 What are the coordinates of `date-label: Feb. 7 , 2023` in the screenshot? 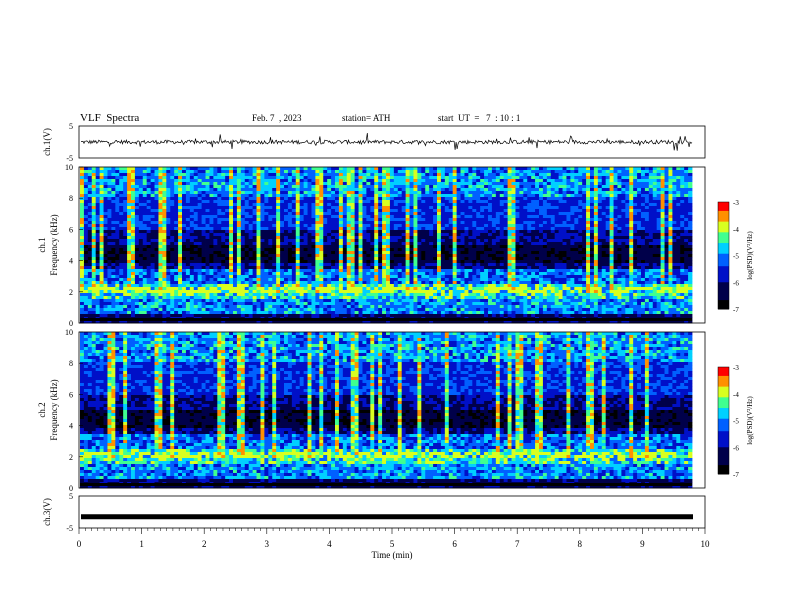 It's located at (277, 118).